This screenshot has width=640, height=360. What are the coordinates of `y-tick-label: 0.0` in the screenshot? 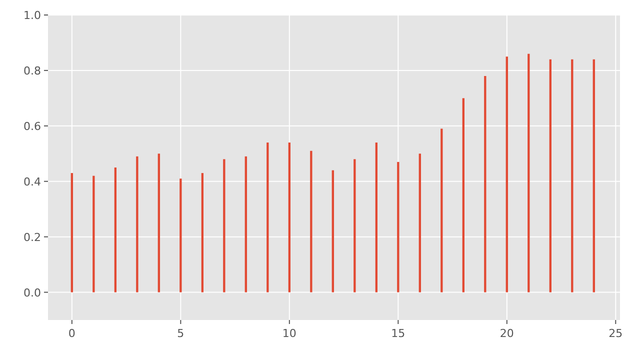 It's located at (32, 293).